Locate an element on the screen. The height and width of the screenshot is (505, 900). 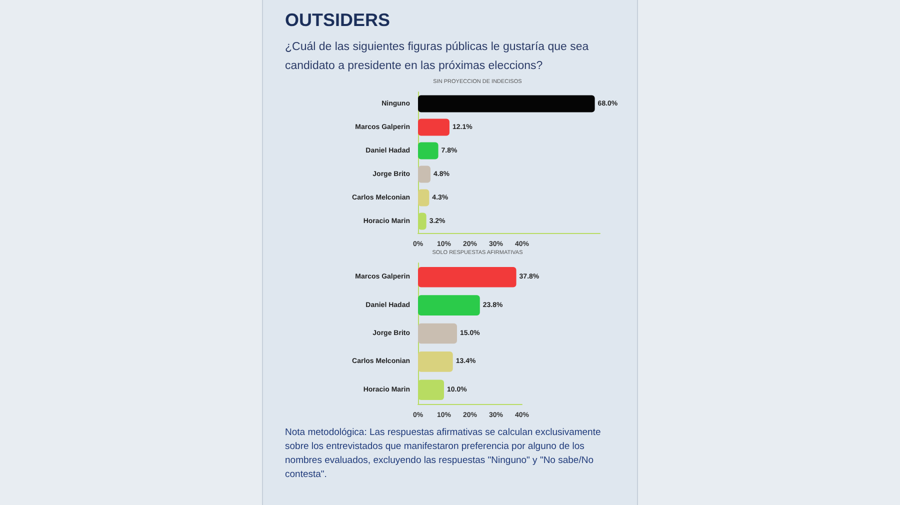
chart-title: OUTSIDERS is located at coordinates (338, 20).